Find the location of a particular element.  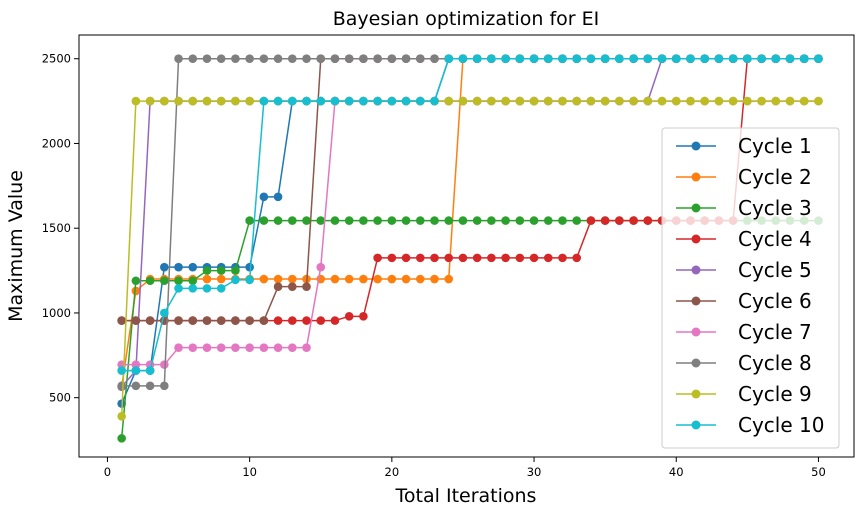

y-tick-label: 500 is located at coordinates (60, 398).